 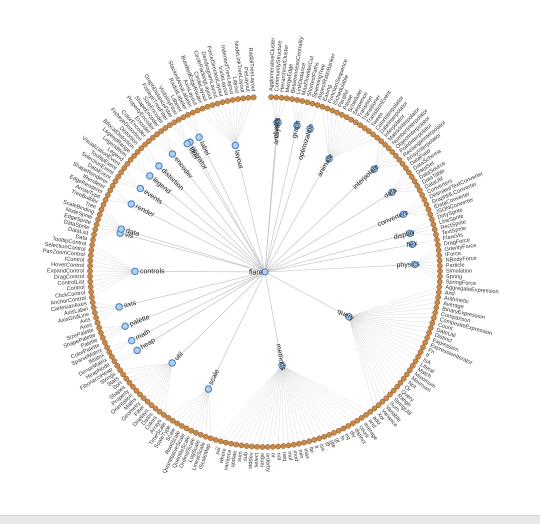 What do you see at coordinates (208, 389) in the screenshot?
I see `group-node-scale` at bounding box center [208, 389].